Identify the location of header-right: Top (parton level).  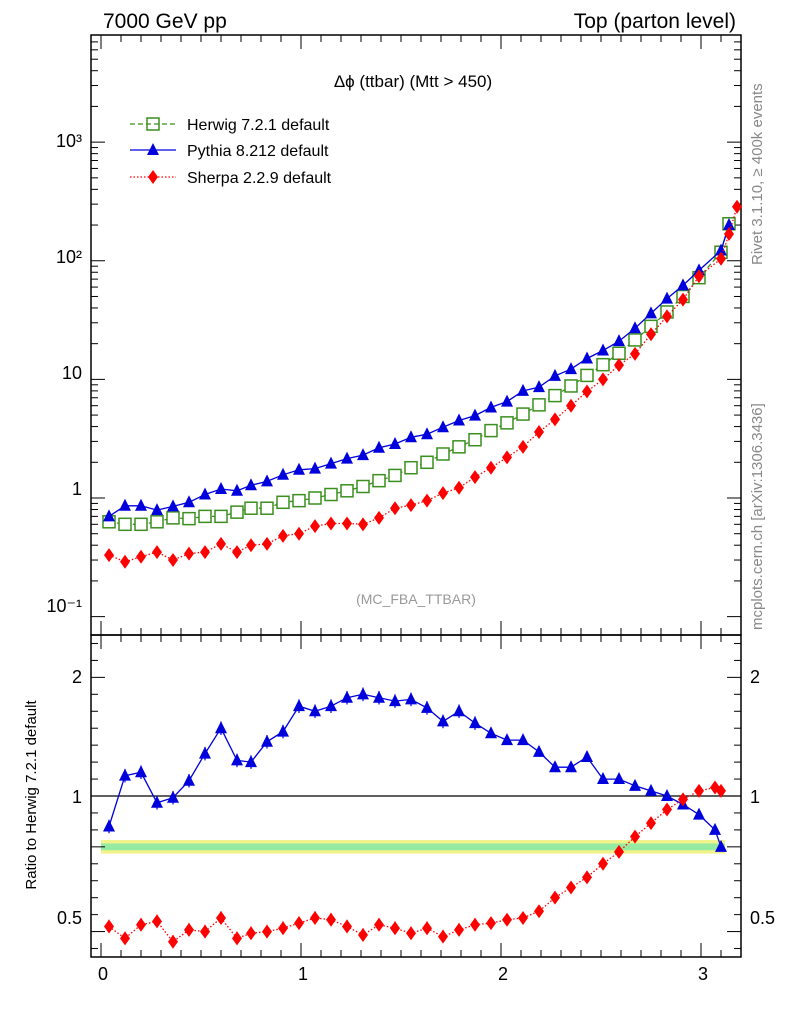
(655, 21).